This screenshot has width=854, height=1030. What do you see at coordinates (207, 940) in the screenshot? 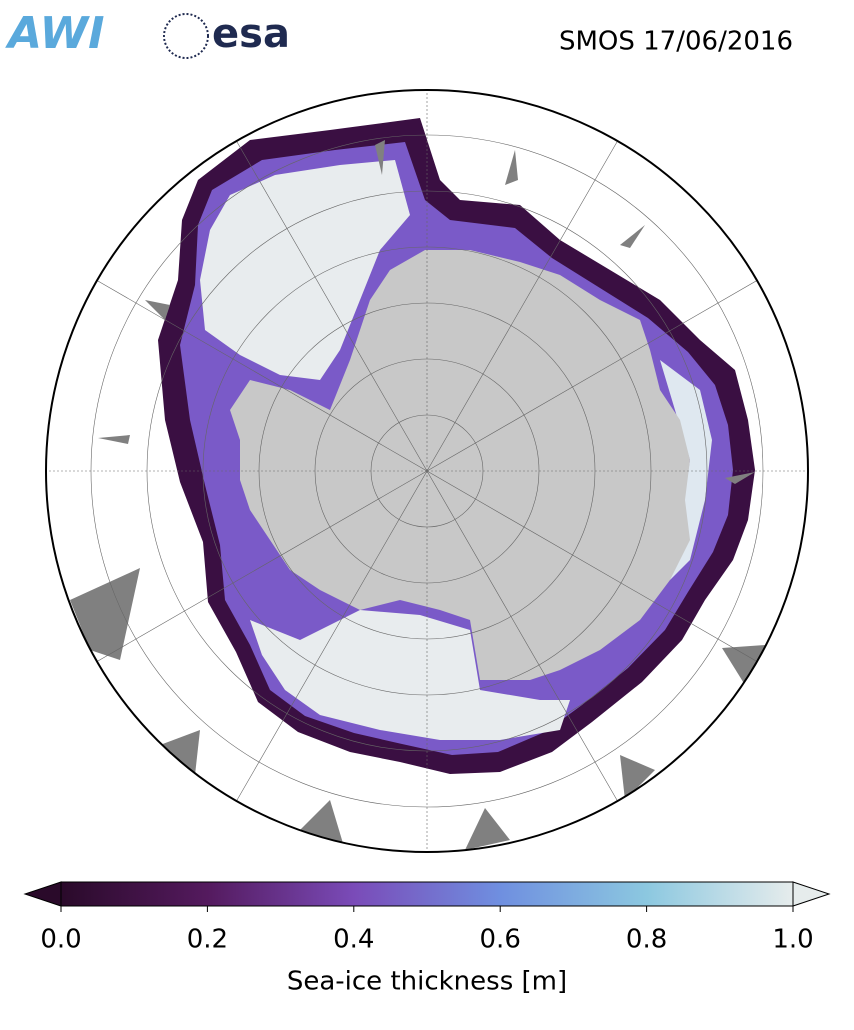
I see `colorbar-tick-label: 0.2` at bounding box center [207, 940].